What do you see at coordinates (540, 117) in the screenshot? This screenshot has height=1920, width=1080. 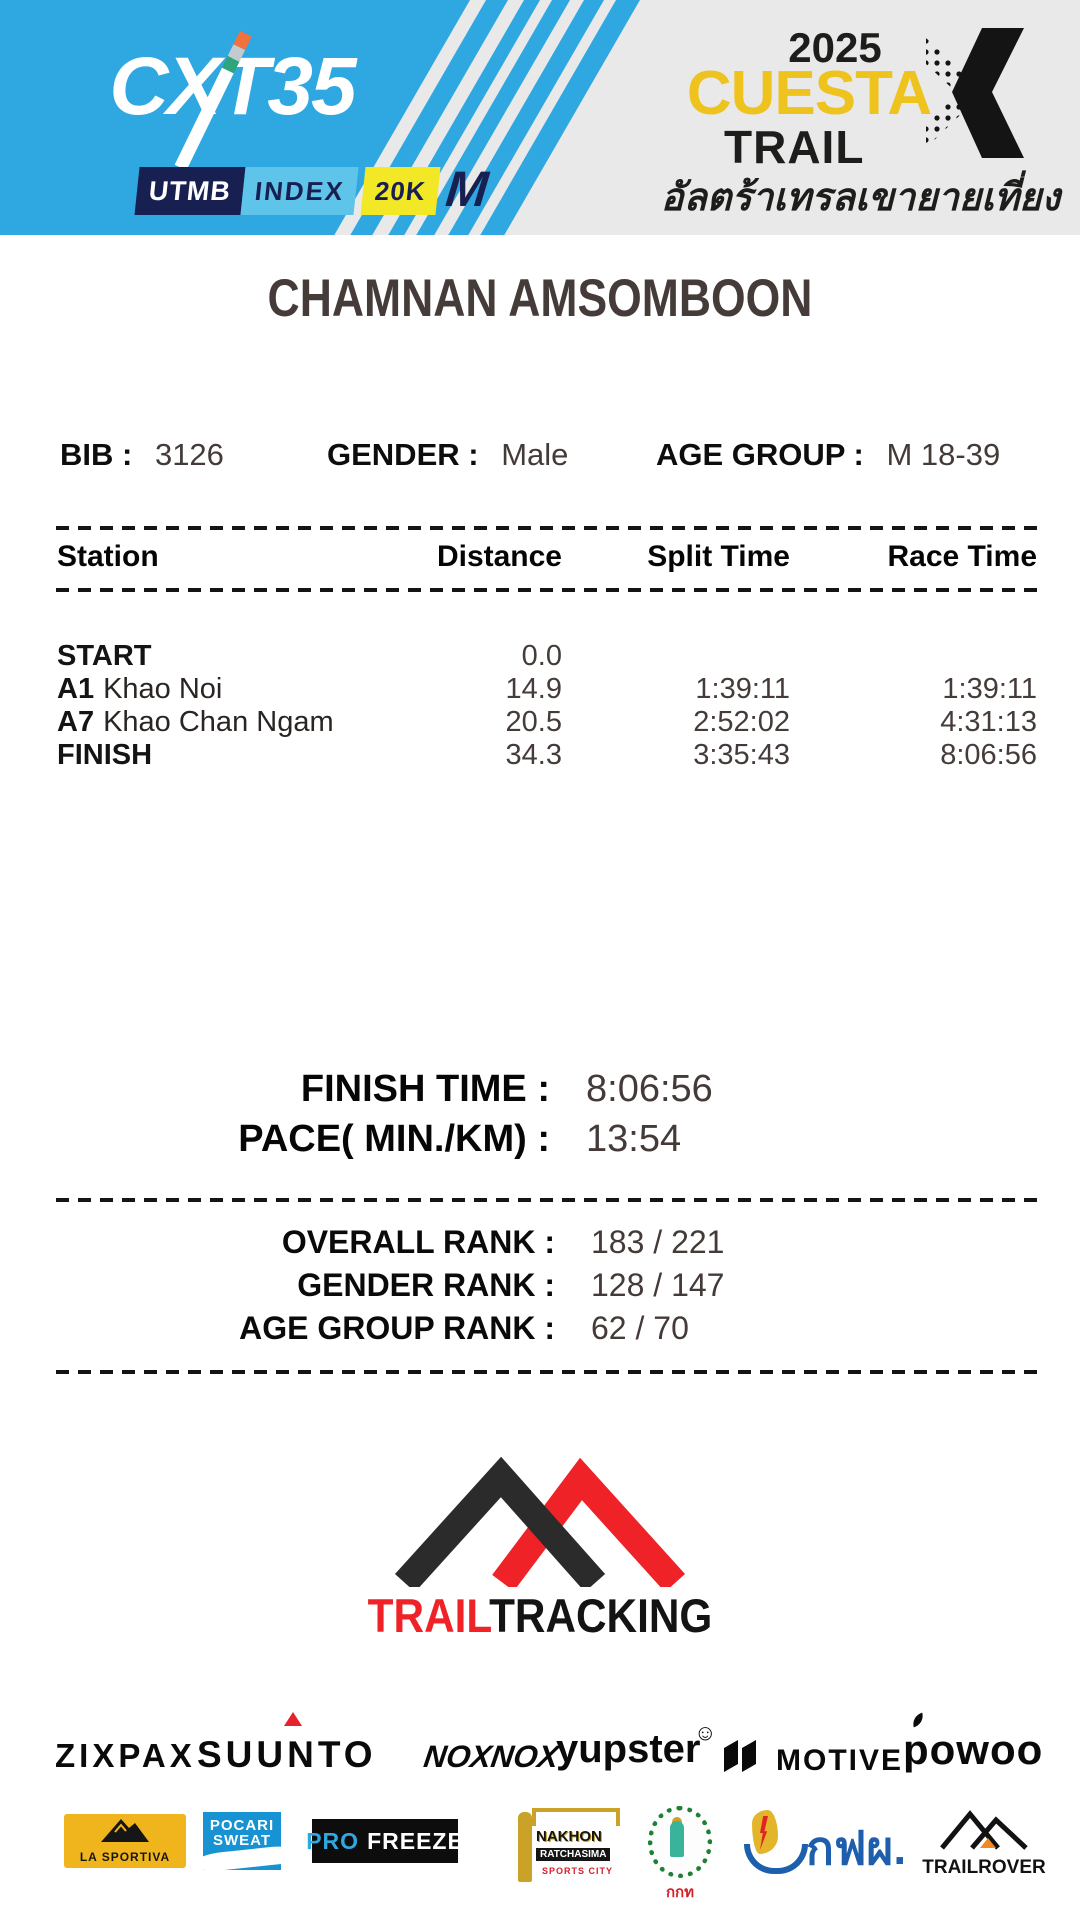 I see `event-header: CXT35 UTMB INDEX 20K M 2025 CUESTA TRAIL` at bounding box center [540, 117].